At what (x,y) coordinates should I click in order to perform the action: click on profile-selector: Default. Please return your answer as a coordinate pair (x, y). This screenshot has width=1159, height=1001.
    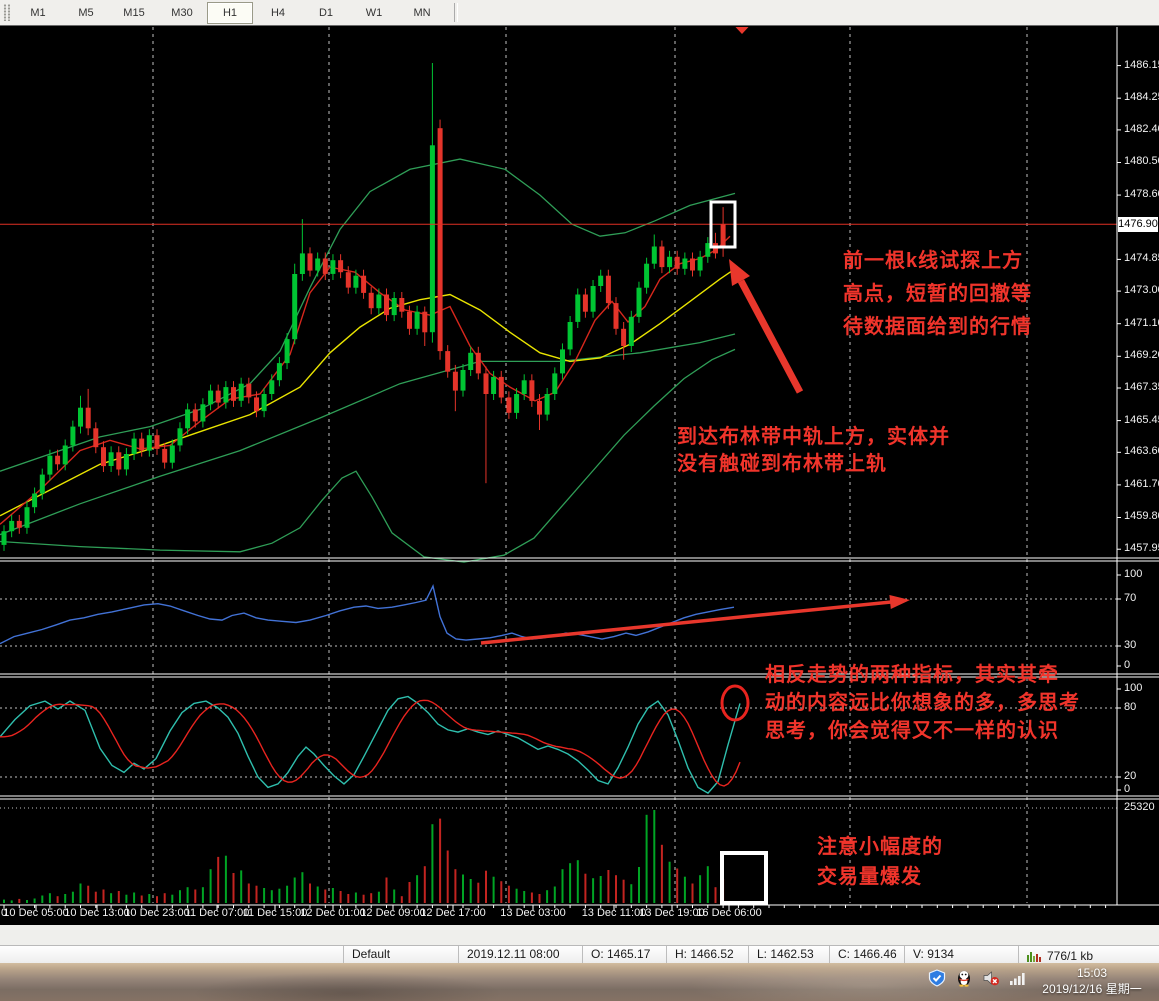
    Looking at the image, I should click on (400, 955).